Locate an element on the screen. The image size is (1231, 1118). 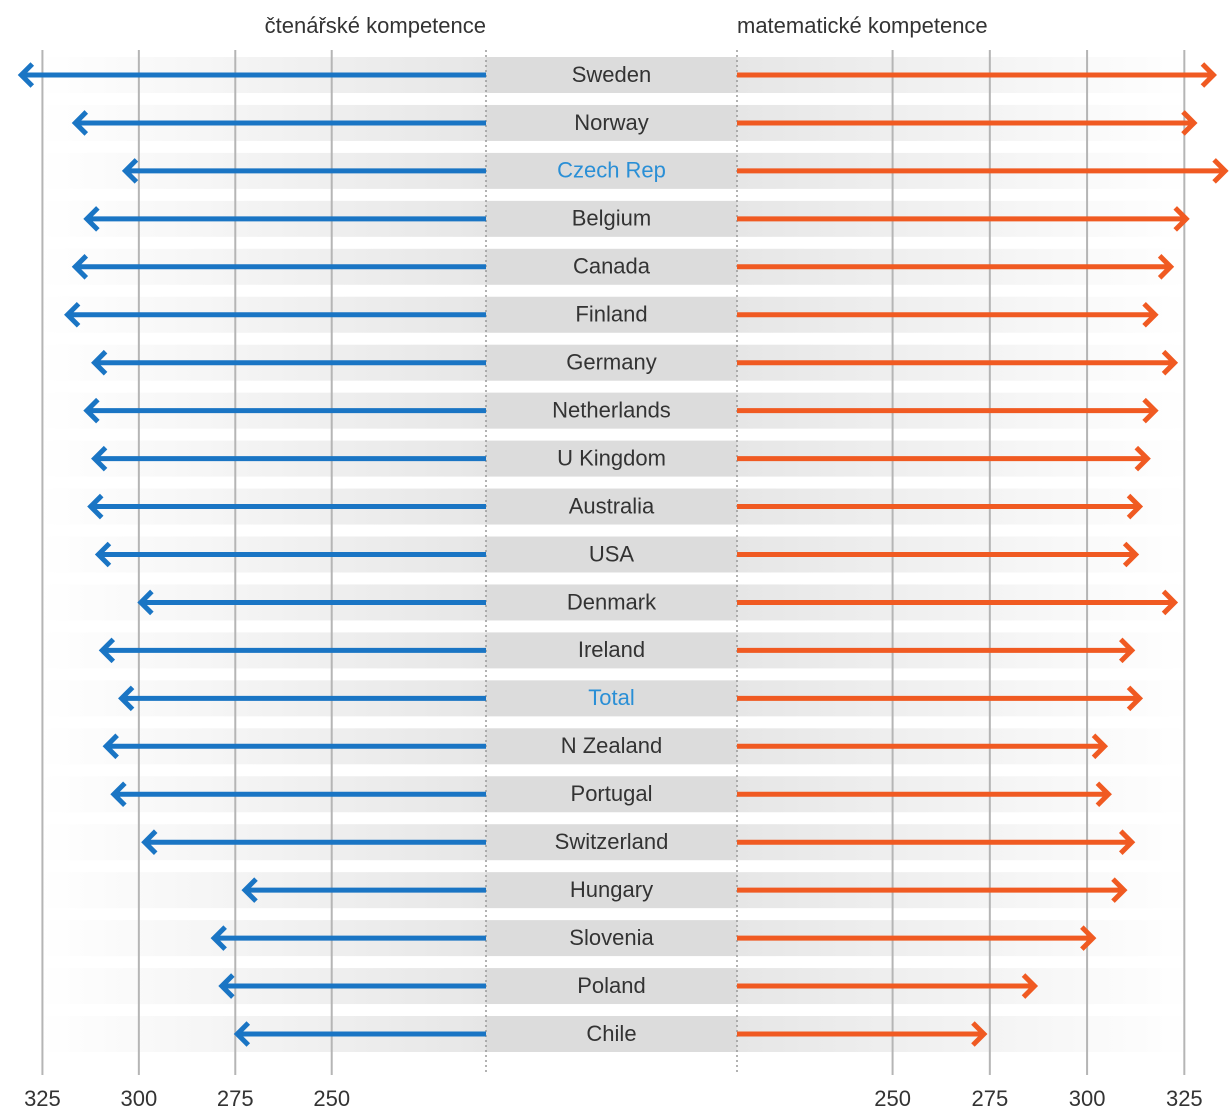
category-label: Czech Rep is located at coordinates (611, 170).